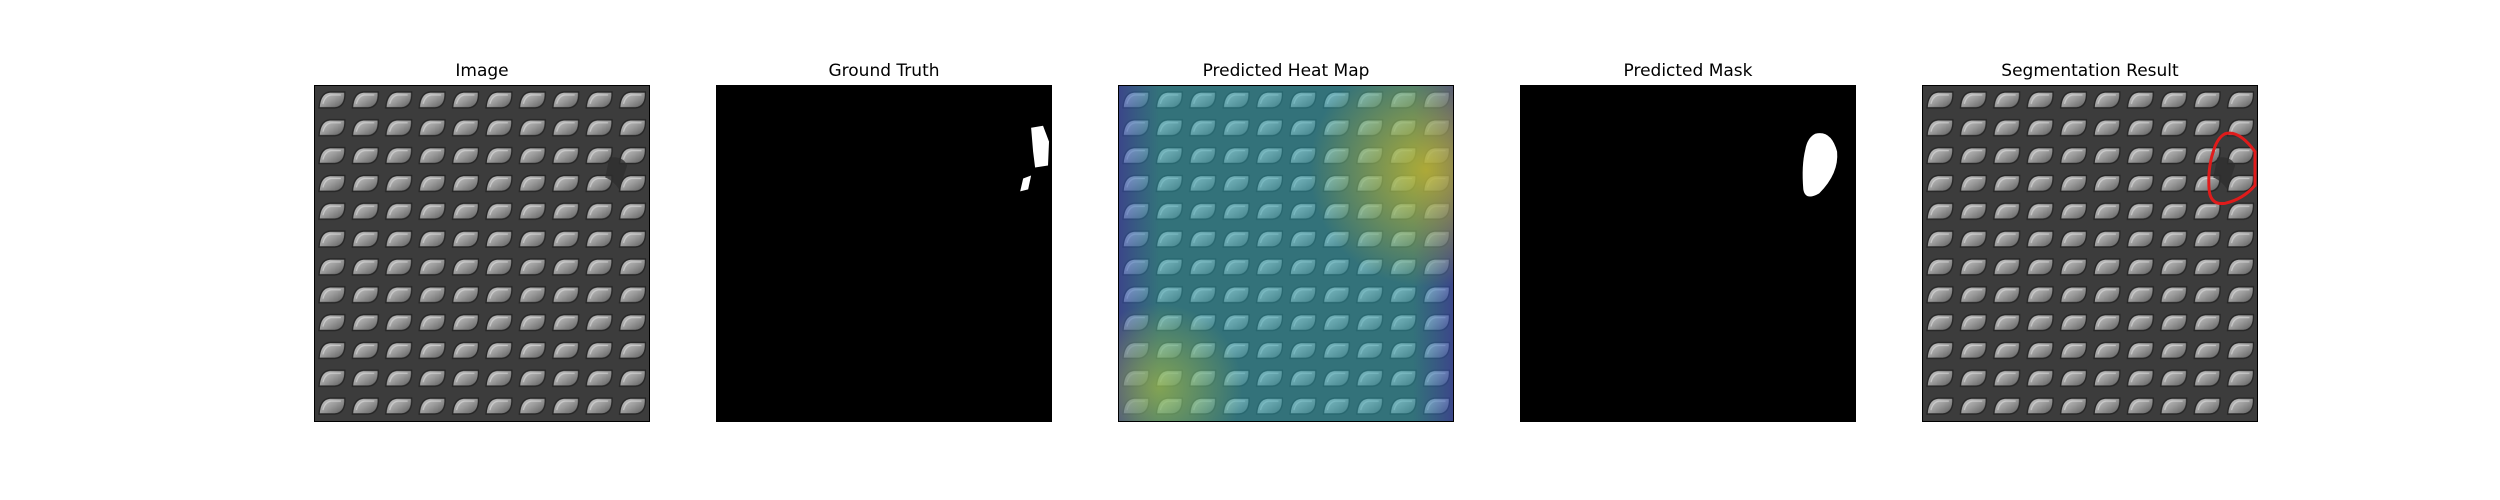 The image size is (2500, 500). I want to click on panel-segmentation-result: Segmentation Result, so click(2090, 241).